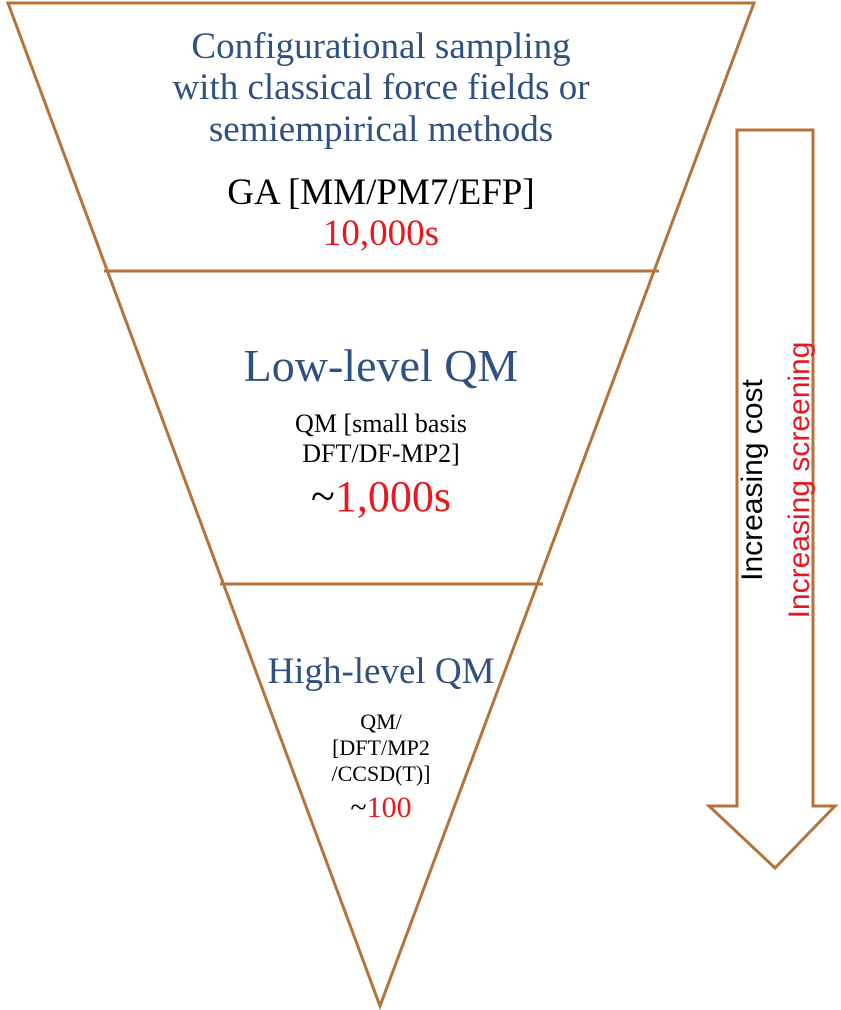  What do you see at coordinates (380, 671) in the screenshot?
I see `tier-bottom-title: High-level QM` at bounding box center [380, 671].